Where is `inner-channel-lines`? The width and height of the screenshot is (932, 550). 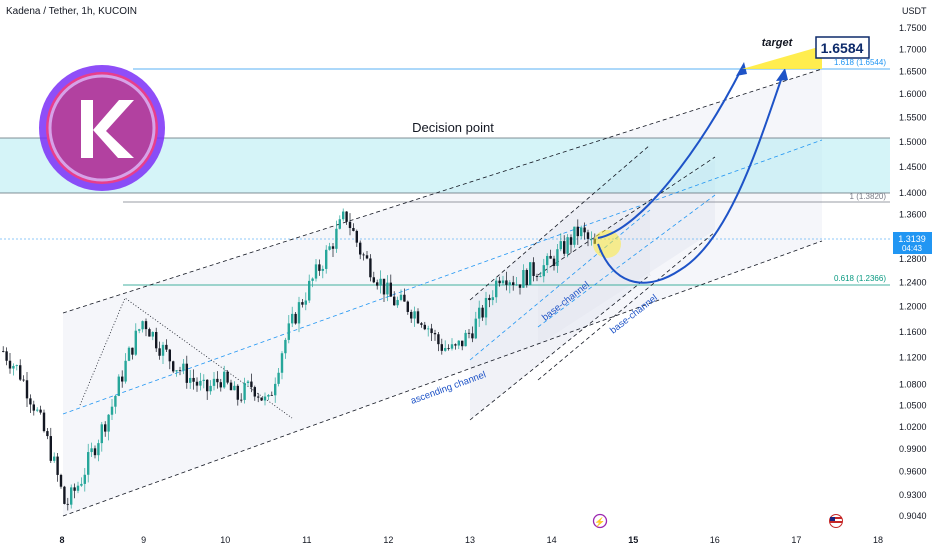
inner-channel-lines is located at coordinates (560, 282).